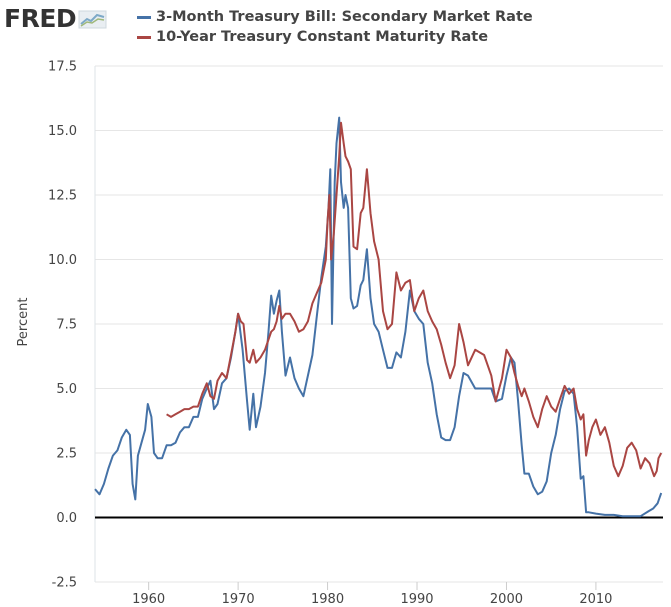  I want to click on x-tick-labels: 1960 1970 1980 1990 2000 2010, so click(372, 599).